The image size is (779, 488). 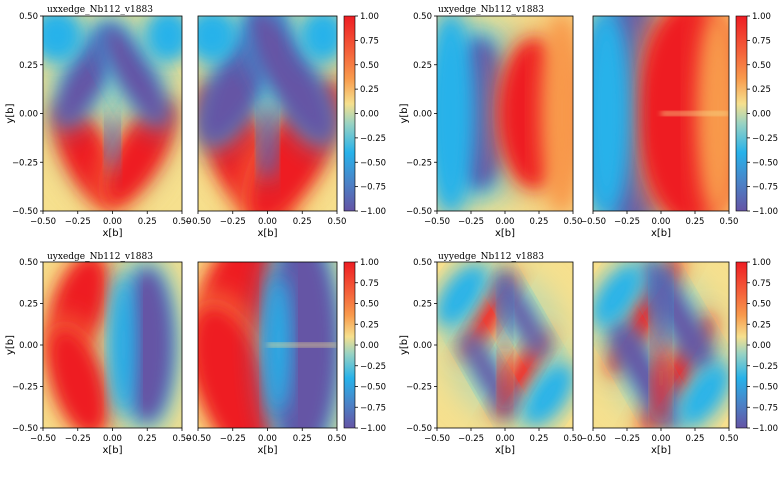 I want to click on chart-title-uxy: uxyedge_Nb112_v1883, so click(x=491, y=10).